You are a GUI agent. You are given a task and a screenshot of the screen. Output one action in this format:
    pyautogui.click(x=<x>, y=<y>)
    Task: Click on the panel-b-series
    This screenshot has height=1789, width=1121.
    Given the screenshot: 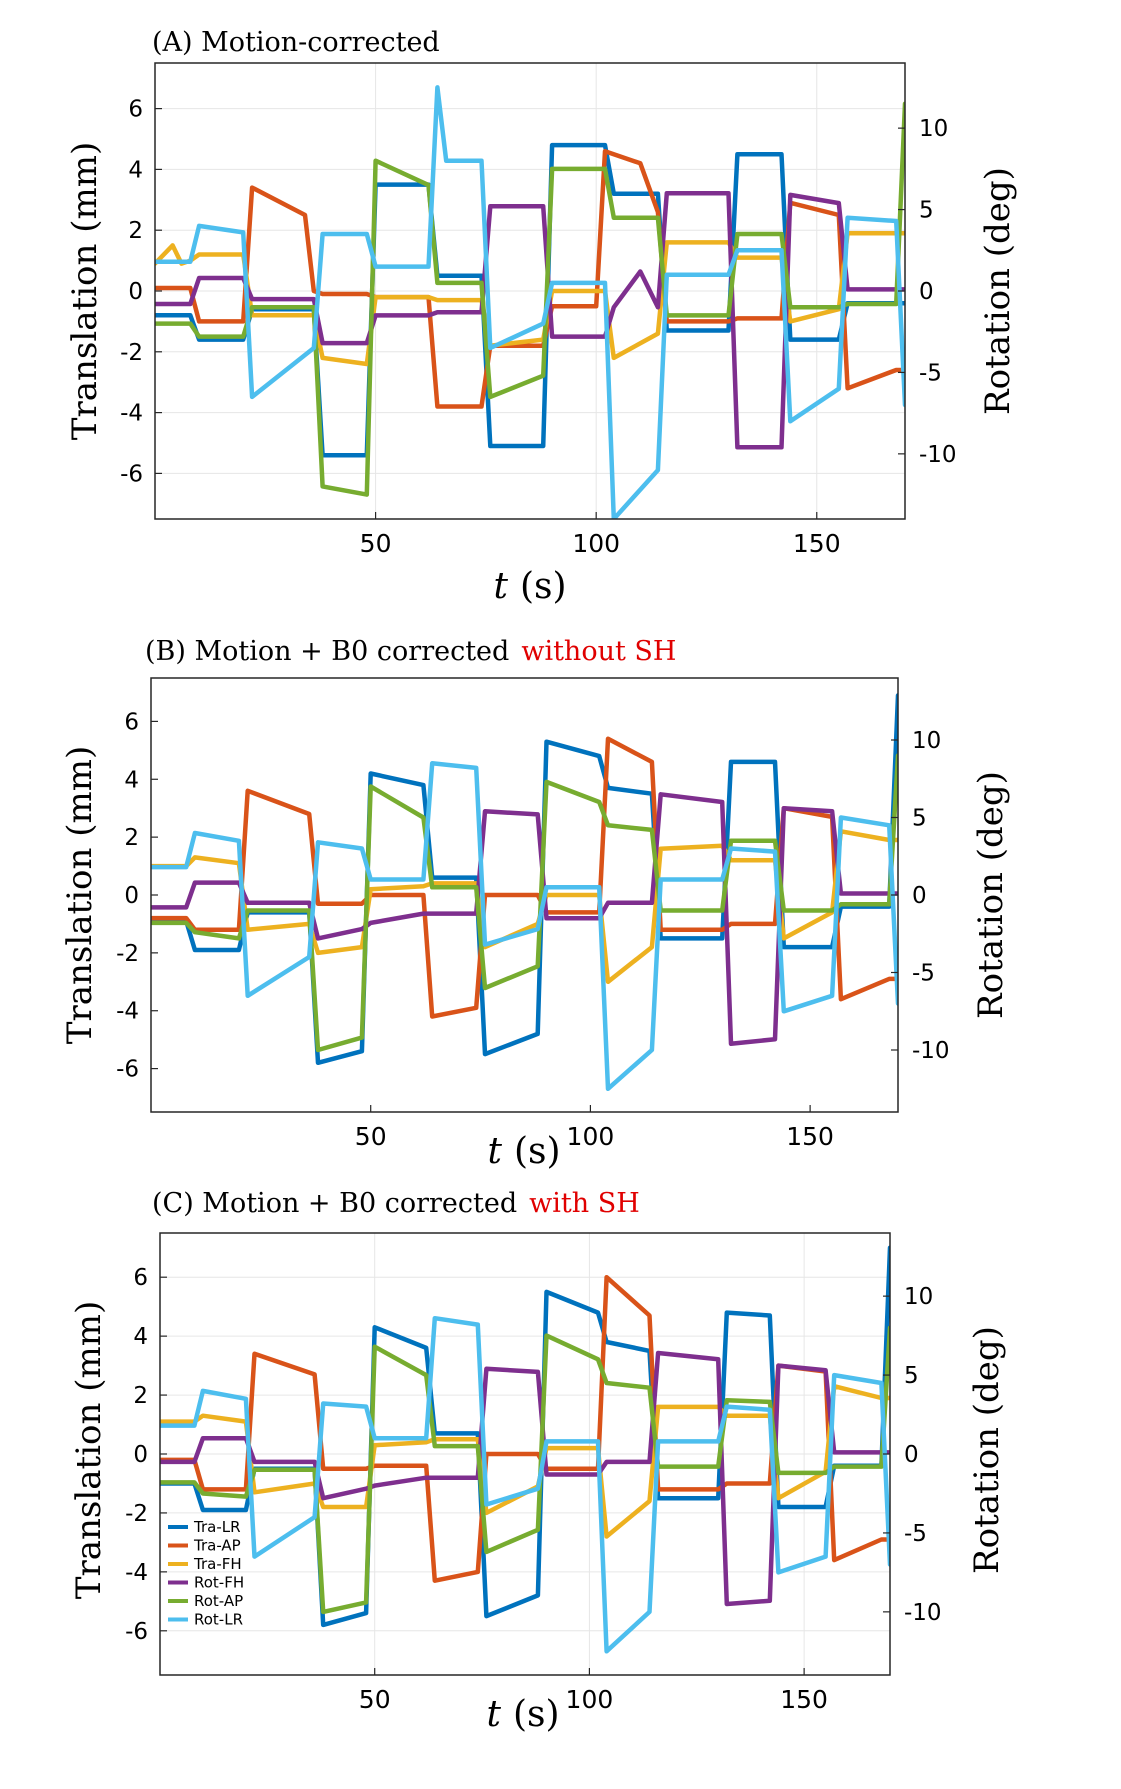 What is the action you would take?
    pyautogui.click(x=524, y=892)
    